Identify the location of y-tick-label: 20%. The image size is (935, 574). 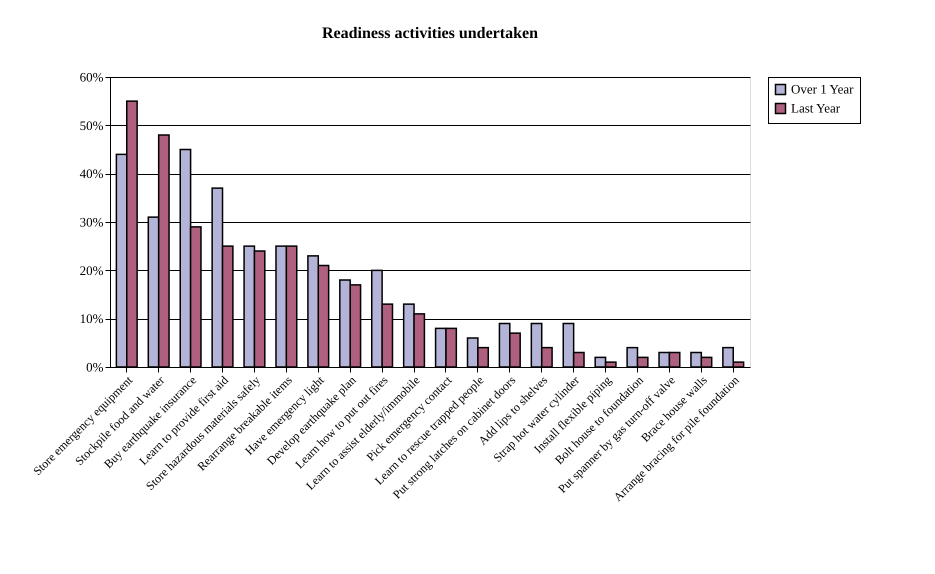
(92, 270).